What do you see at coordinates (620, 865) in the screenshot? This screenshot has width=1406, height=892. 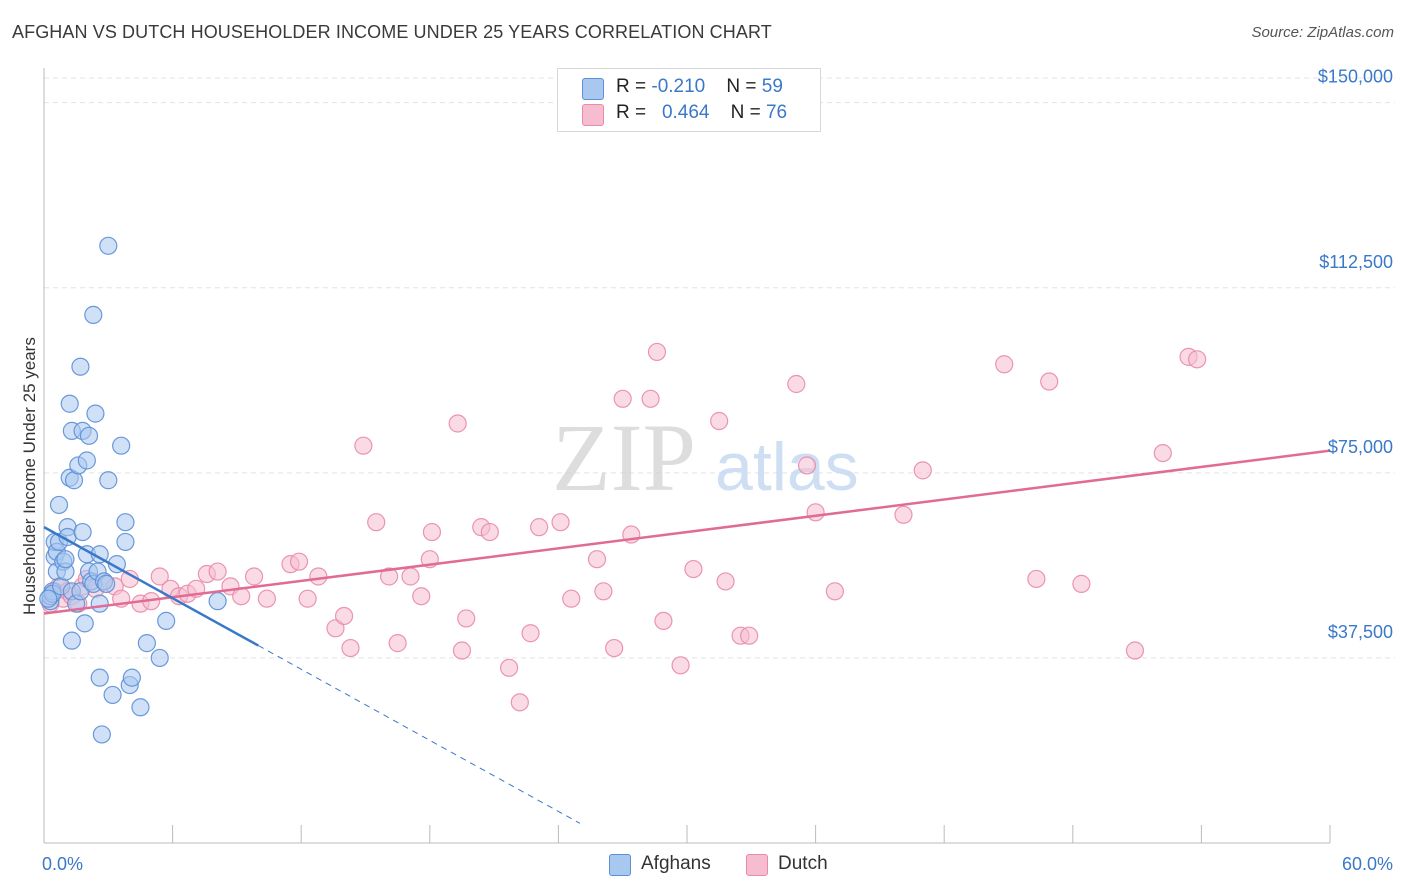 I see `bottom-legend-swatch-afghan` at bounding box center [620, 865].